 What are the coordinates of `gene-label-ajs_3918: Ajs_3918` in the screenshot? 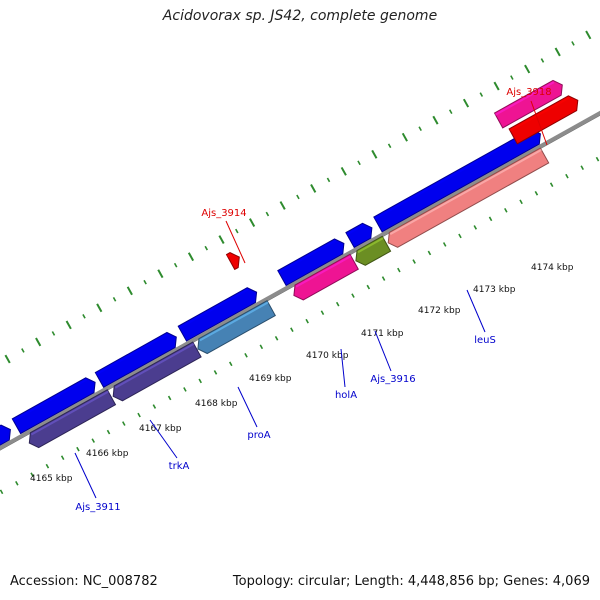 It's located at (528, 92).